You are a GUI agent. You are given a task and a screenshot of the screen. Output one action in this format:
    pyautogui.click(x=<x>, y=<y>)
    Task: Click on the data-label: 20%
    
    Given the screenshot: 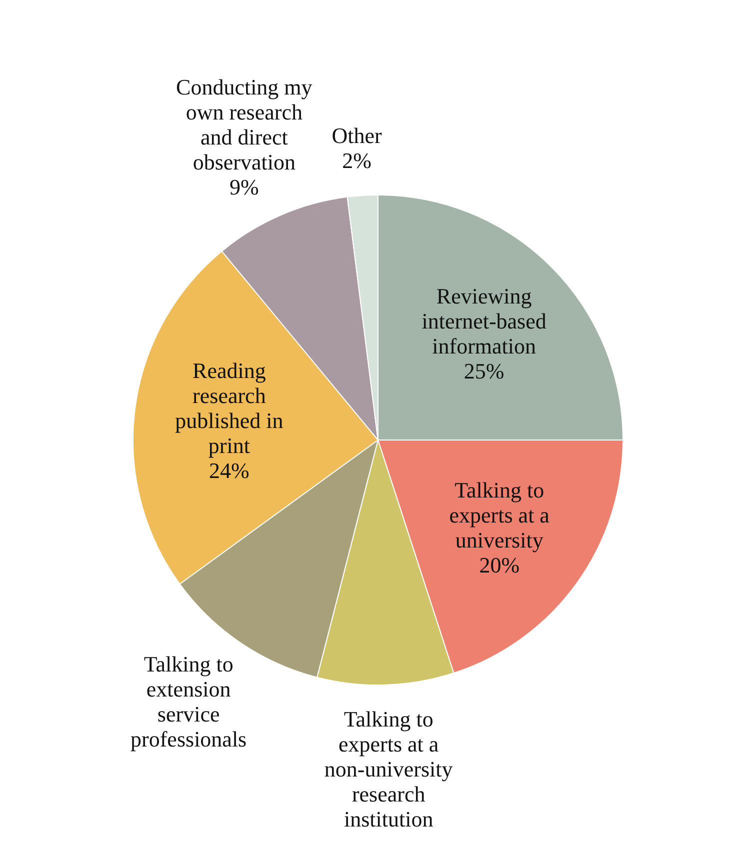 What is the action you would take?
    pyautogui.click(x=499, y=565)
    